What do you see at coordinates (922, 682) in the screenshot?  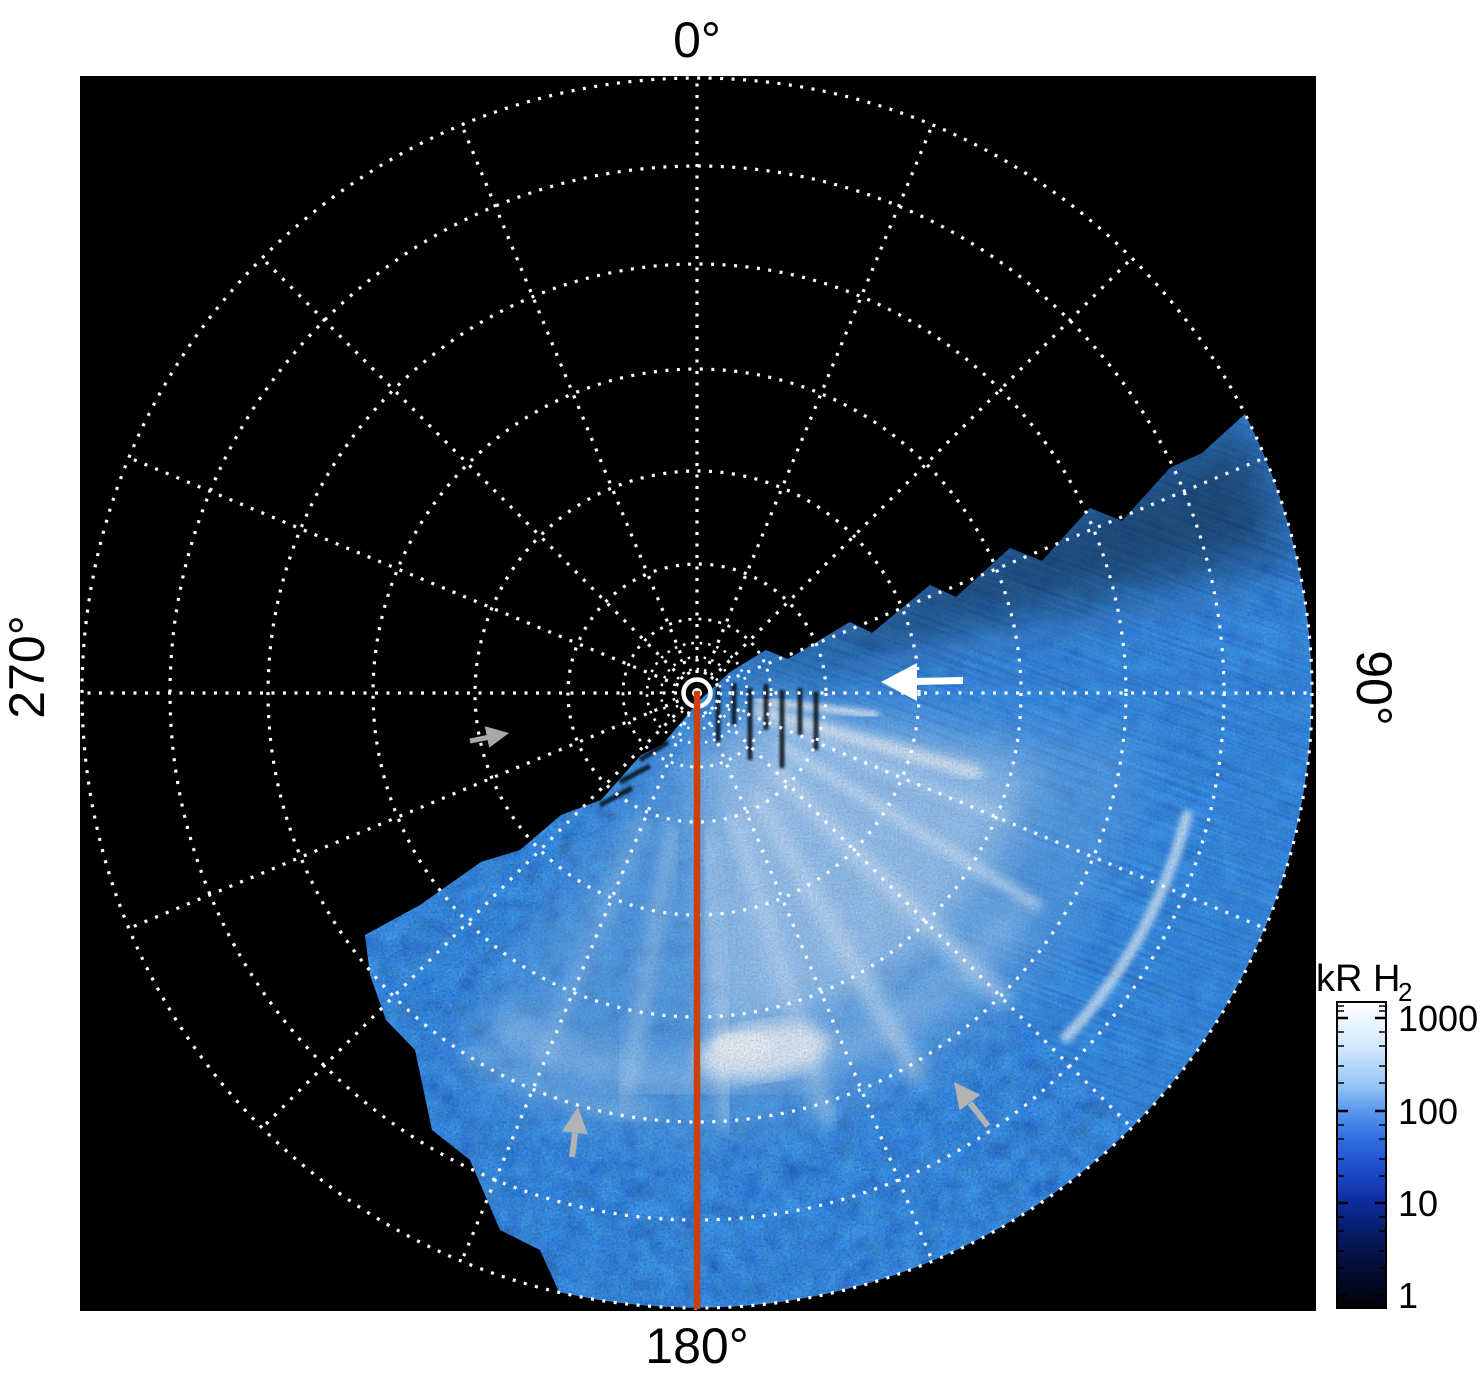 I see `white-arrow-left` at bounding box center [922, 682].